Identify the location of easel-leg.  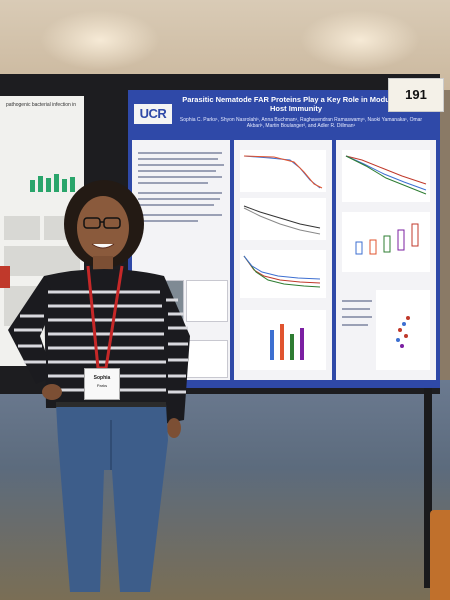
(428, 488).